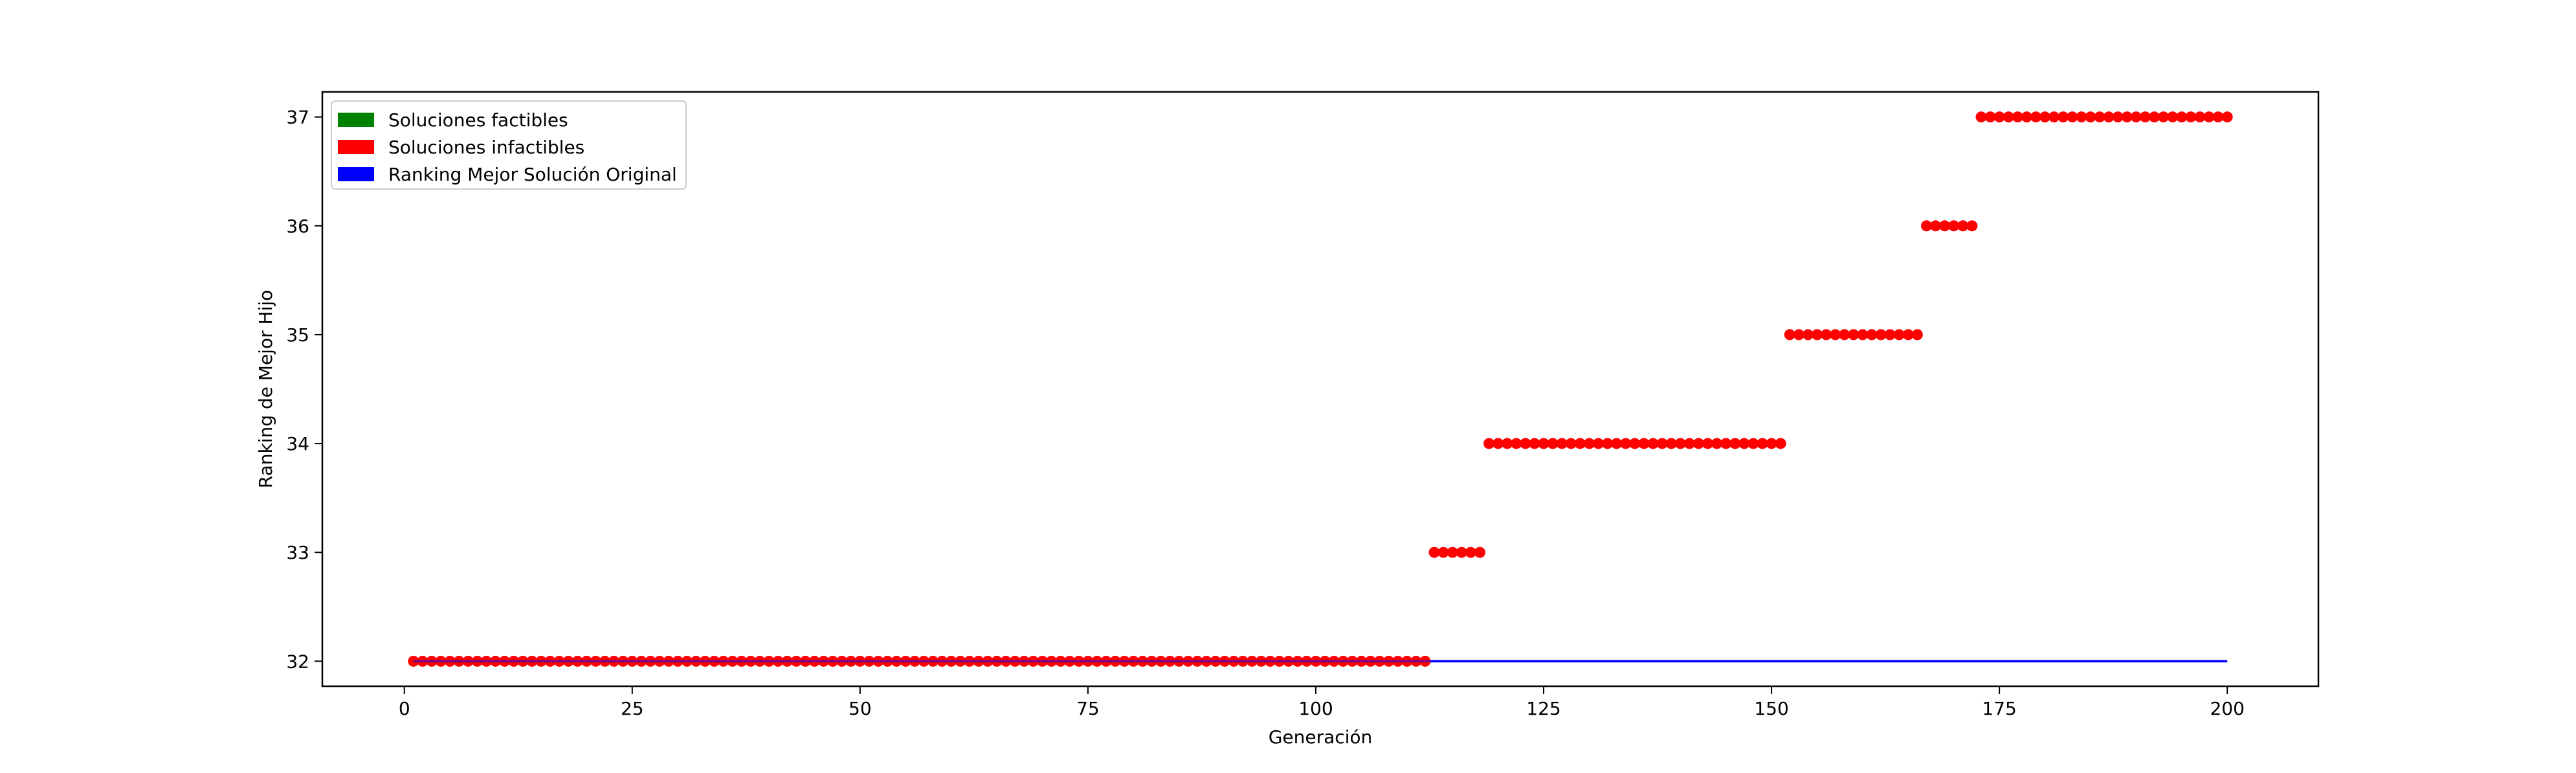 This screenshot has width=2576, height=773. What do you see at coordinates (478, 120) in the screenshot?
I see `legend-label: Soluciones factibles` at bounding box center [478, 120].